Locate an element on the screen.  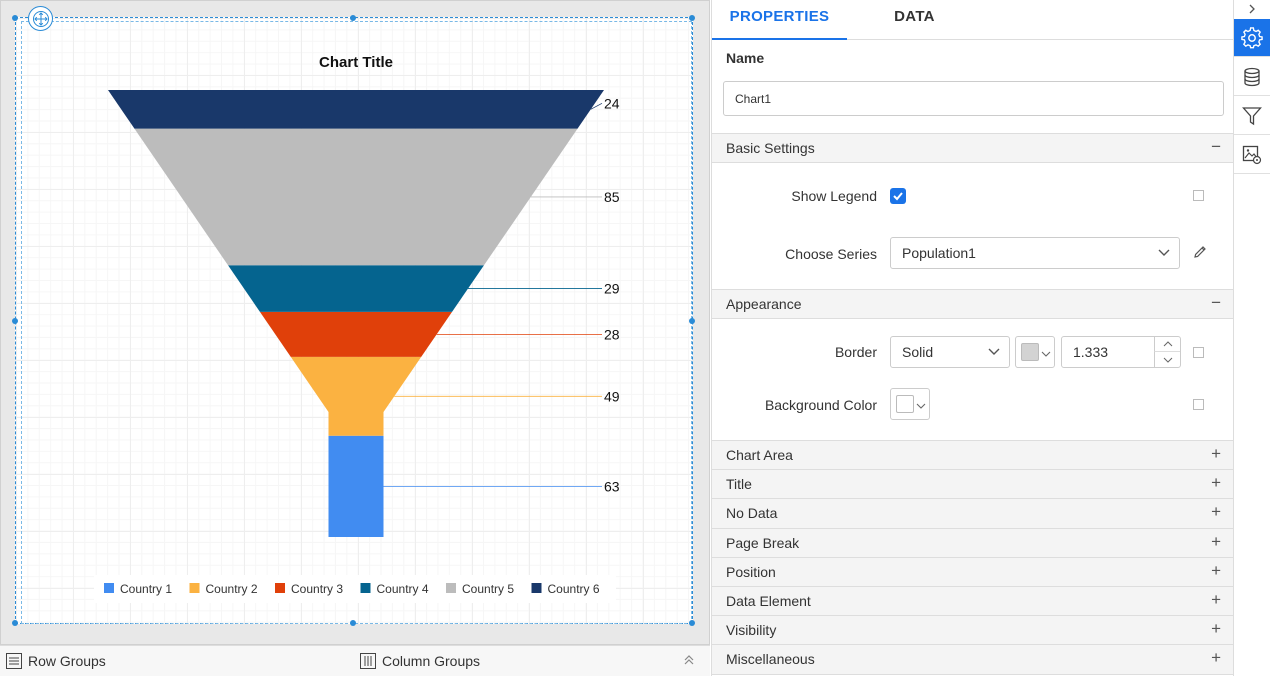
resize-handle-bottom-right is located at coordinates (692, 623).